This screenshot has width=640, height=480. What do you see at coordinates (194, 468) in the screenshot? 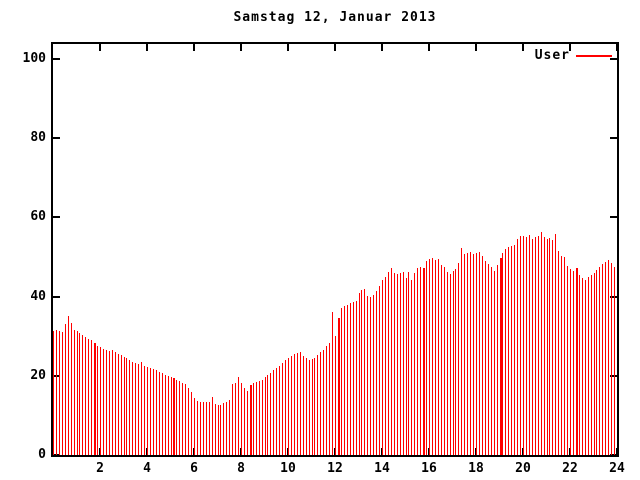
I see `x-tick-label: 6` at bounding box center [194, 468].